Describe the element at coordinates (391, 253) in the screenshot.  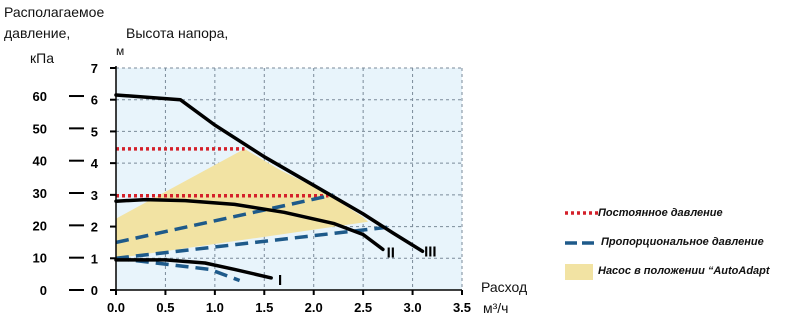
I see `curve-label-2: II` at that location.